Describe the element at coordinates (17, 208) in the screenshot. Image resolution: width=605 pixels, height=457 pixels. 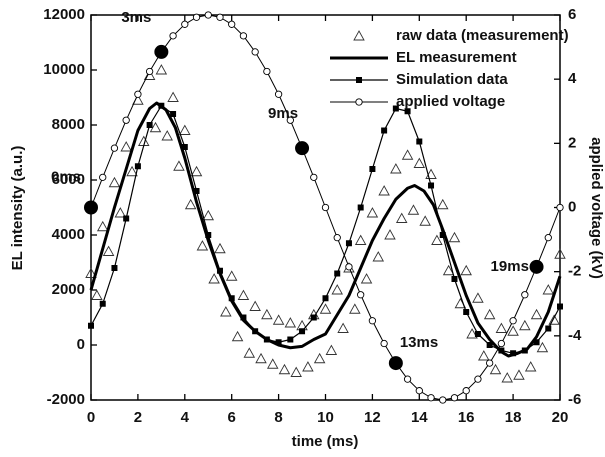
I see `y-axis-title: EL intensity (a.u.)` at that location.